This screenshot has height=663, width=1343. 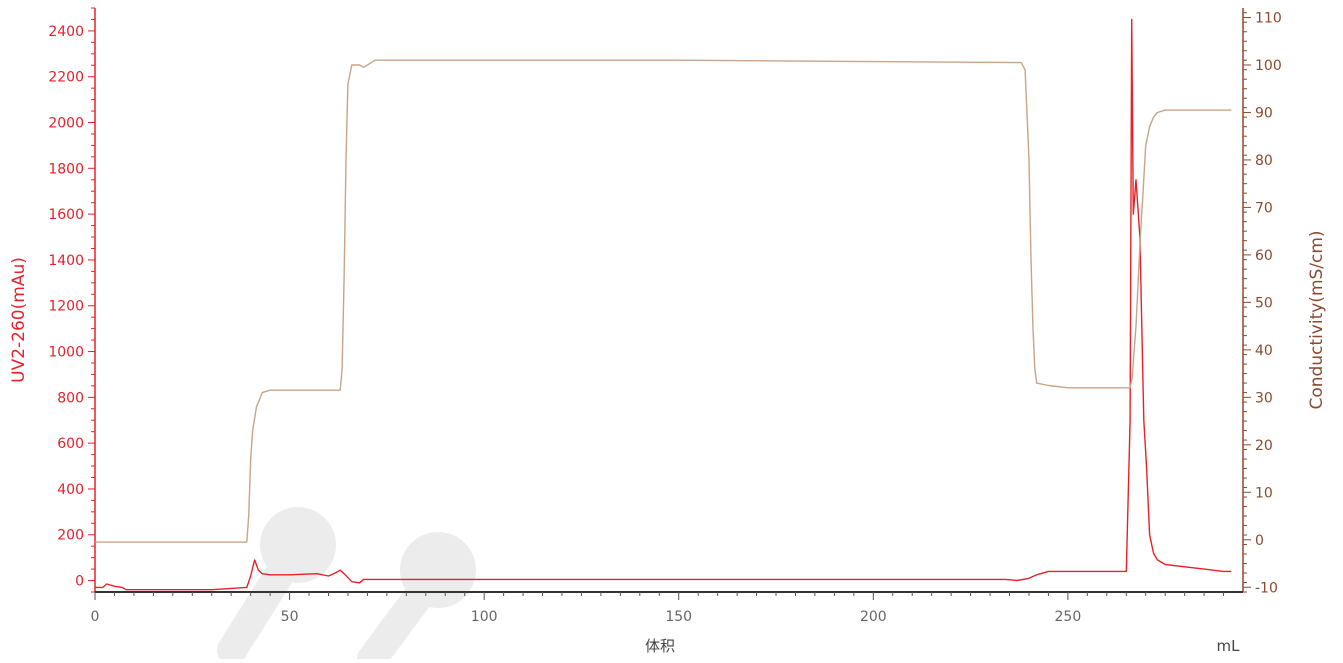 What do you see at coordinates (1264, 446) in the screenshot?
I see `right-tick-label: 20` at bounding box center [1264, 446].